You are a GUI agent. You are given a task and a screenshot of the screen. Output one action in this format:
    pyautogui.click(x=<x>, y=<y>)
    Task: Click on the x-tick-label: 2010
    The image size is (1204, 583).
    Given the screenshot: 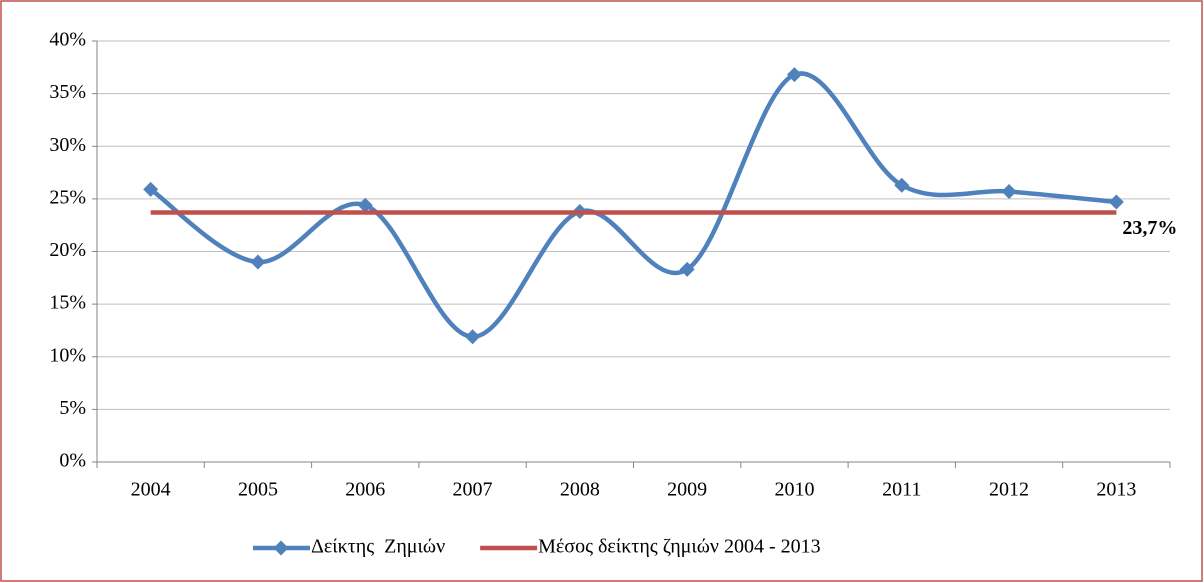 What is the action you would take?
    pyautogui.click(x=794, y=490)
    